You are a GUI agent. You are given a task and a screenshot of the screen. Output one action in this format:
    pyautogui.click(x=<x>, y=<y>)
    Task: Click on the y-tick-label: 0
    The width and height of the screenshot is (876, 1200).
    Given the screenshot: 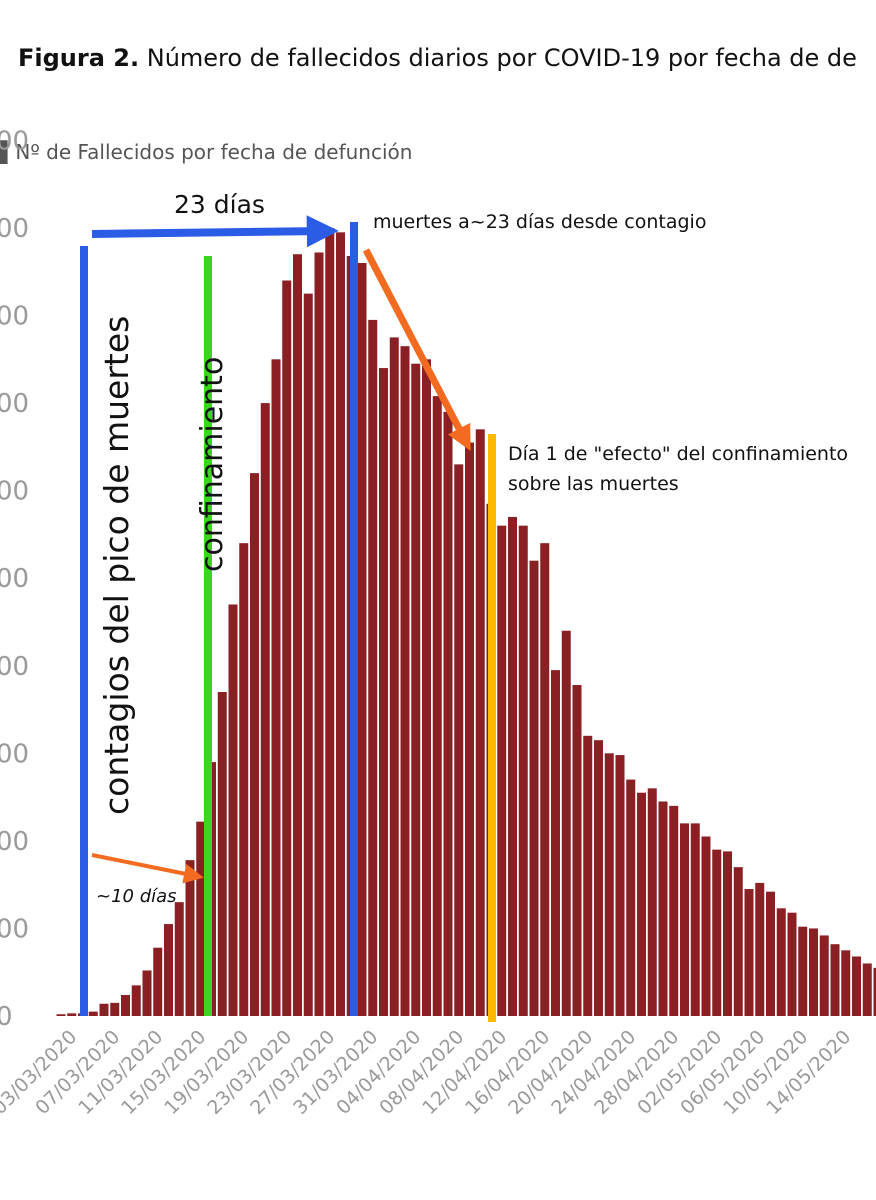 What is the action you would take?
    pyautogui.click(x=6, y=1017)
    